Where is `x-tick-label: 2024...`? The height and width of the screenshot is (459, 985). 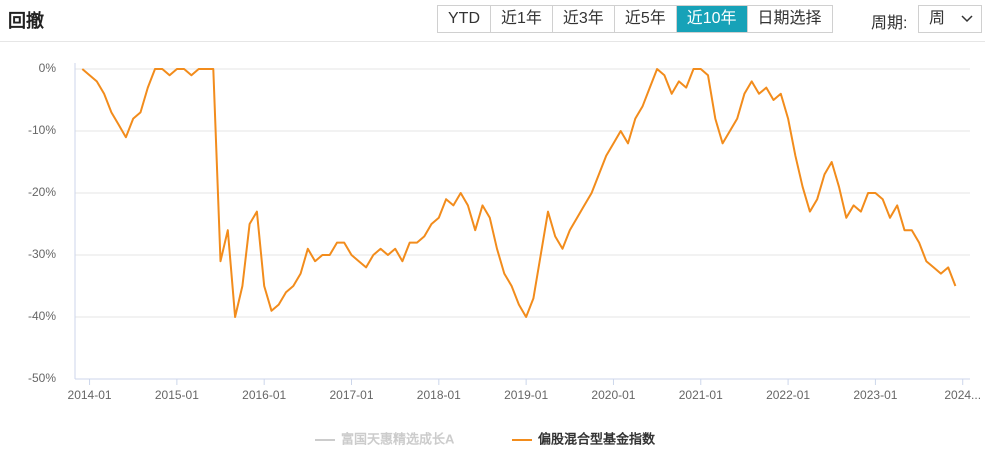 x-tick-label: 2024... is located at coordinates (962, 395).